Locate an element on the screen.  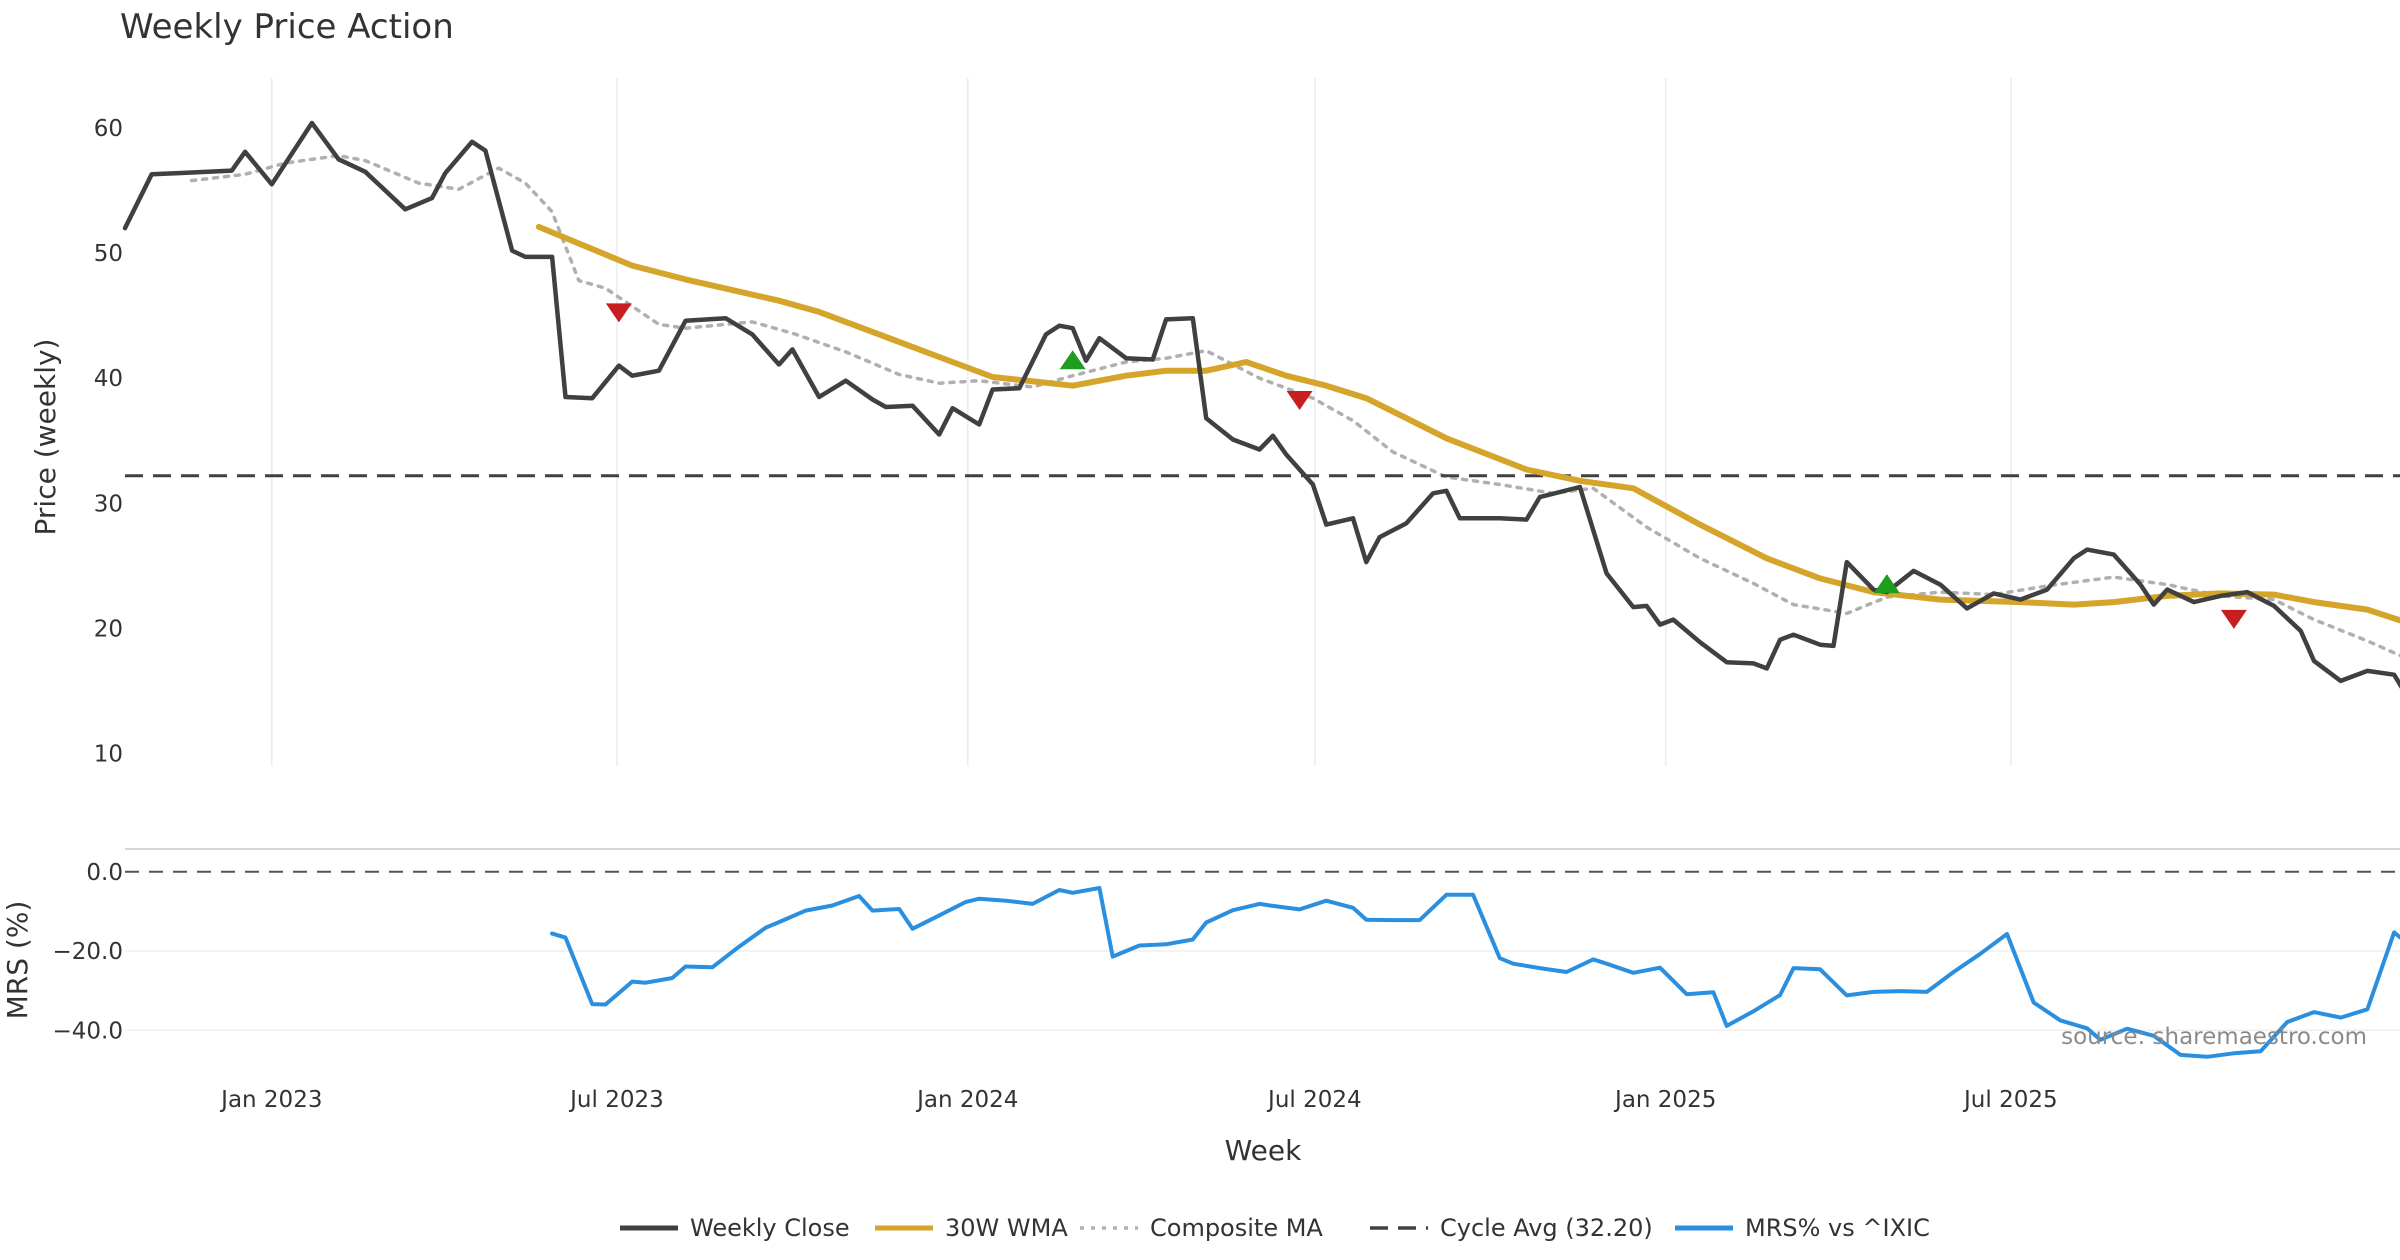
price-y-tick-label: 30 is located at coordinates (108, 504).